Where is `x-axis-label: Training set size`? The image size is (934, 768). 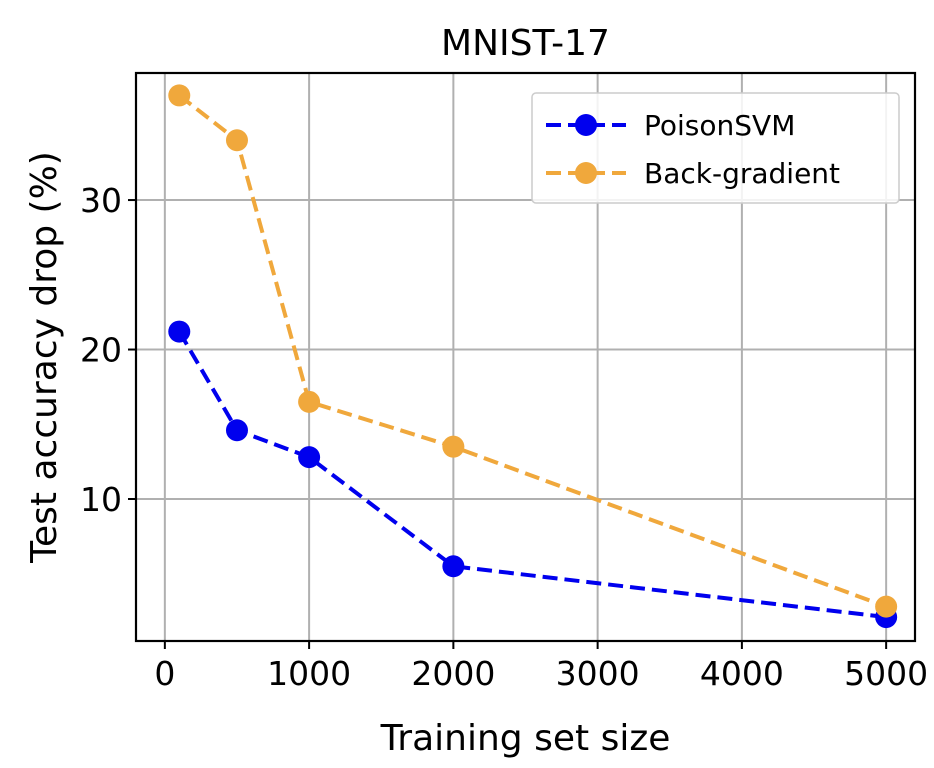
x-axis-label: Training set size is located at coordinates (525, 738).